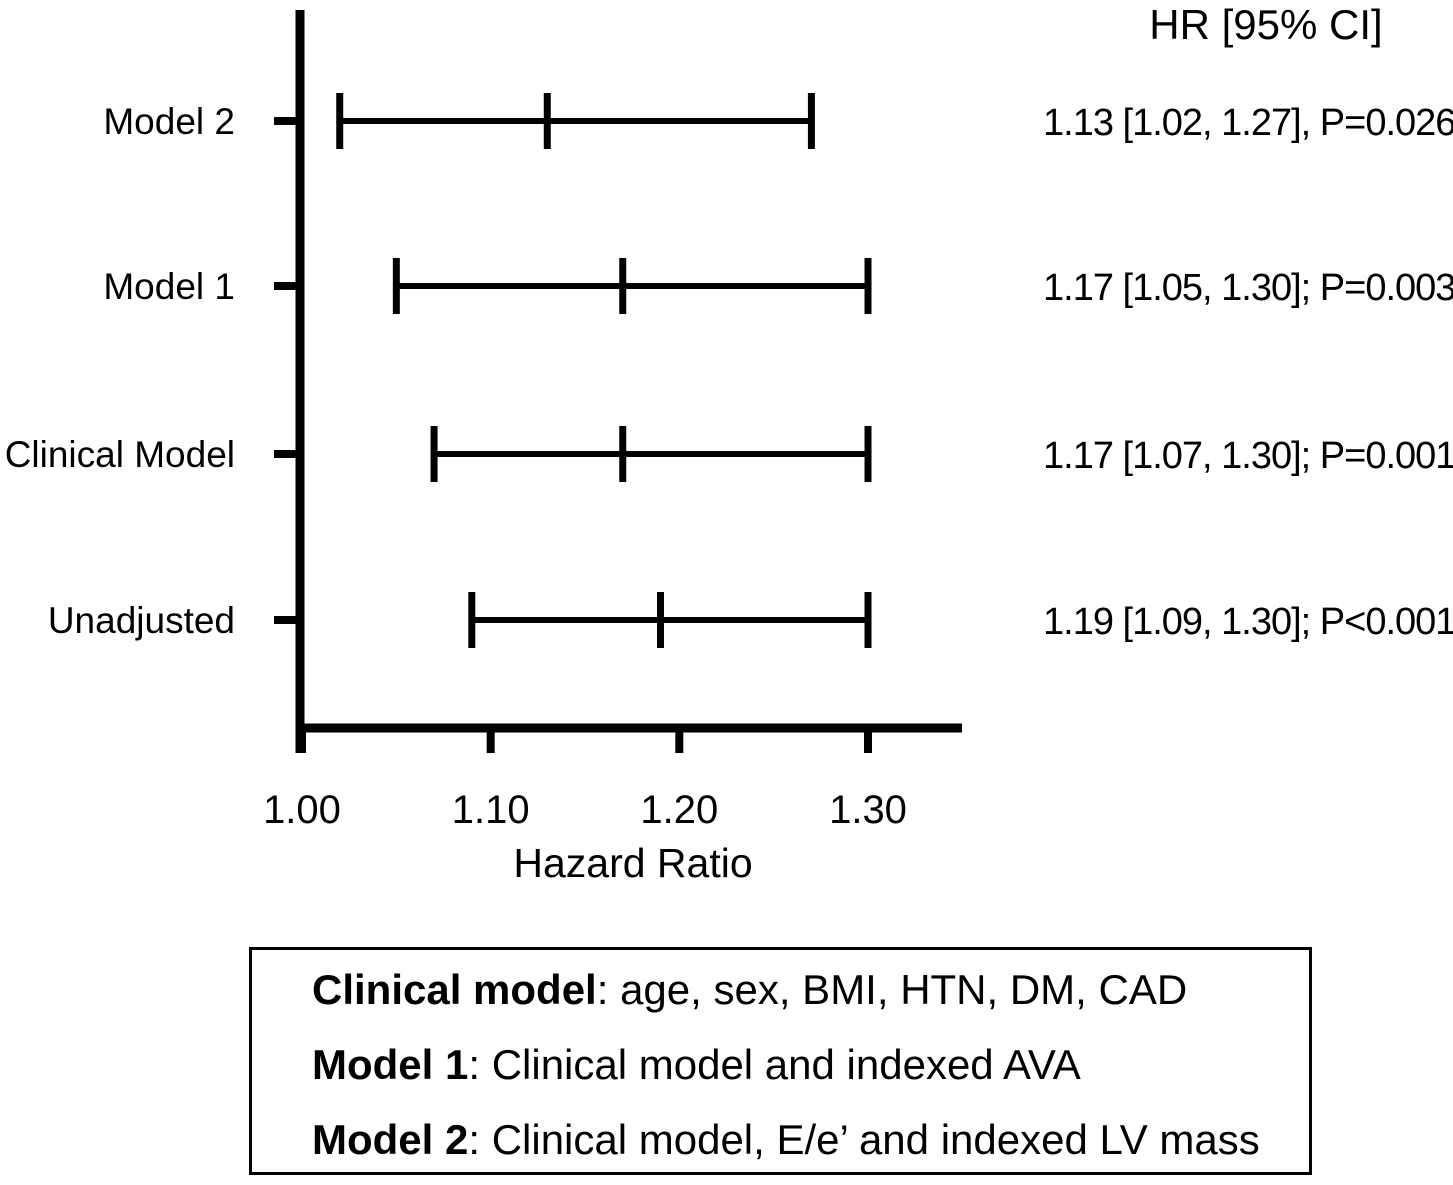 The width and height of the screenshot is (1453, 1185). What do you see at coordinates (679, 810) in the screenshot?
I see `x-axis-tick-label: 1.20` at bounding box center [679, 810].